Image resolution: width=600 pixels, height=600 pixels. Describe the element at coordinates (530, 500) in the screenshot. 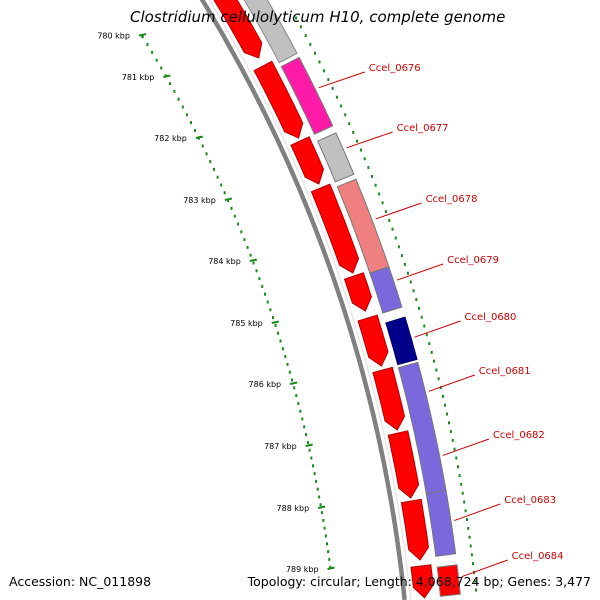

I see `gene-label: Ccel_0683` at that location.